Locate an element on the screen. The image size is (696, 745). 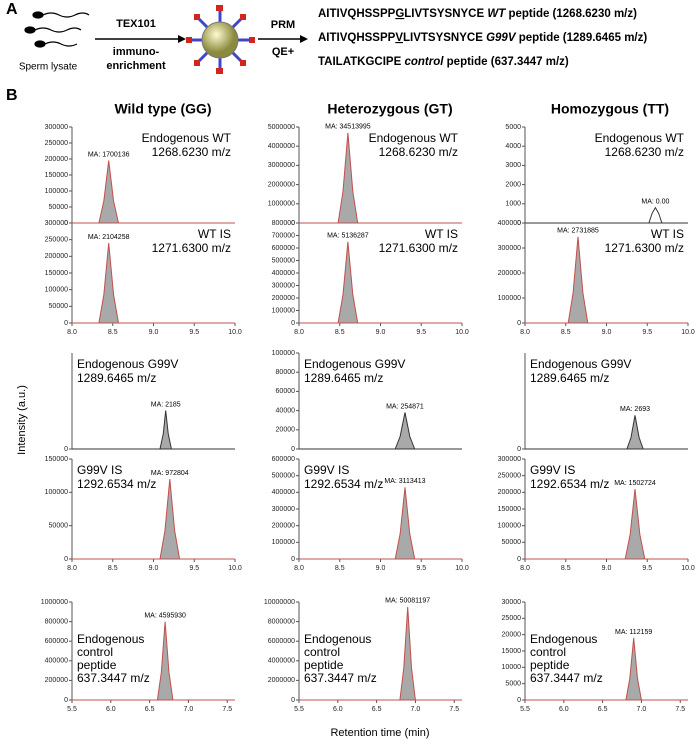
trace-label: control is located at coordinates (95, 652).